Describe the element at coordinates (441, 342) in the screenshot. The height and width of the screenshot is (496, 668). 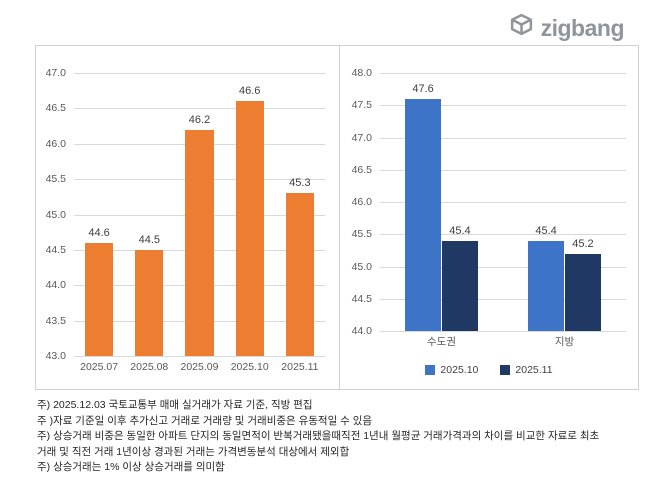
I see `x-category-label: 수도권` at that location.